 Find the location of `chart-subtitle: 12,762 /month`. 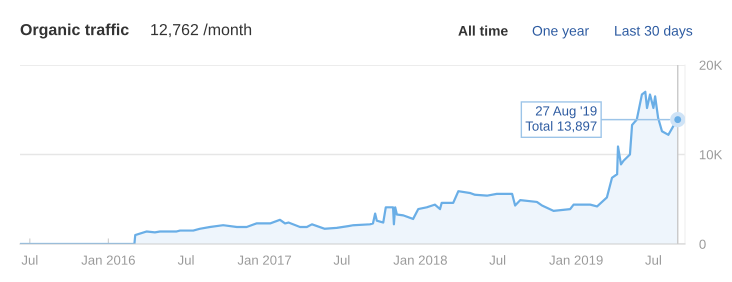

chart-subtitle: 12,762 /month is located at coordinates (201, 31).